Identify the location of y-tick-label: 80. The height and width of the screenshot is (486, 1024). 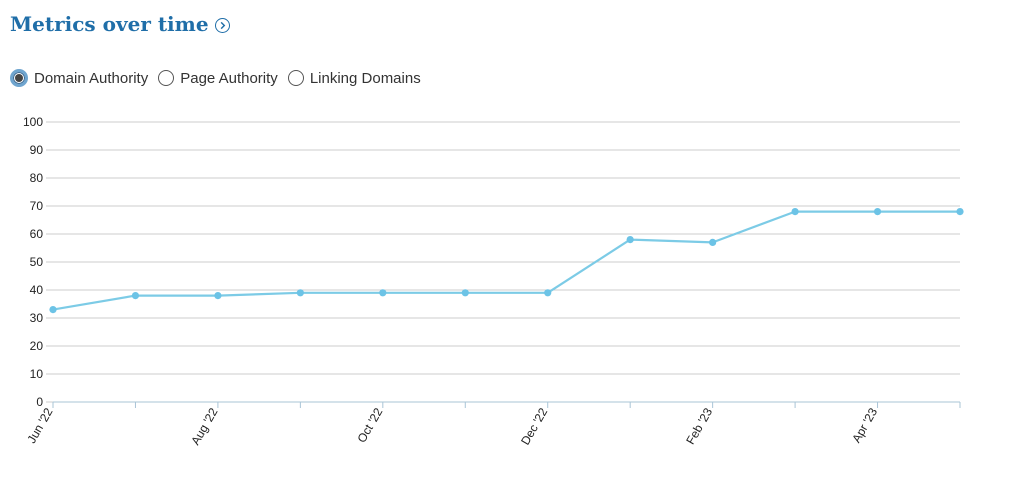
(37, 178).